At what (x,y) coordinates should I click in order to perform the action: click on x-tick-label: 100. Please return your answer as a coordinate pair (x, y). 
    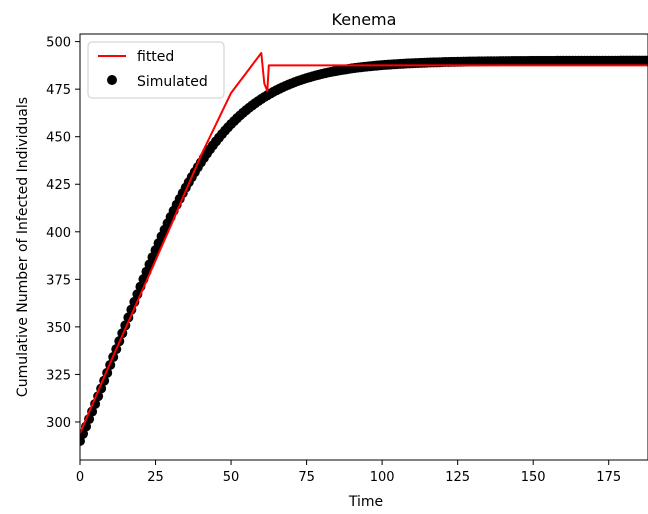
    Looking at the image, I should click on (382, 477).